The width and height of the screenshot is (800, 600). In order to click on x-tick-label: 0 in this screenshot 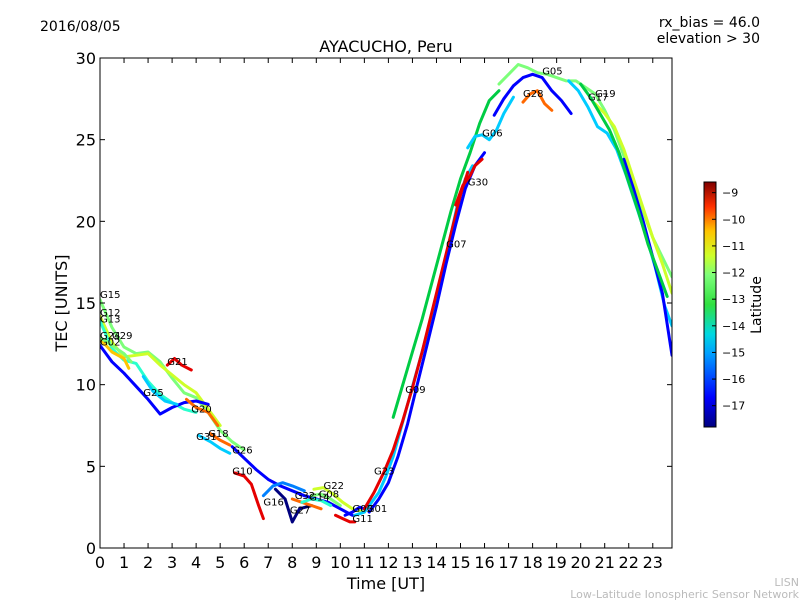, I will do `click(100, 562)`.